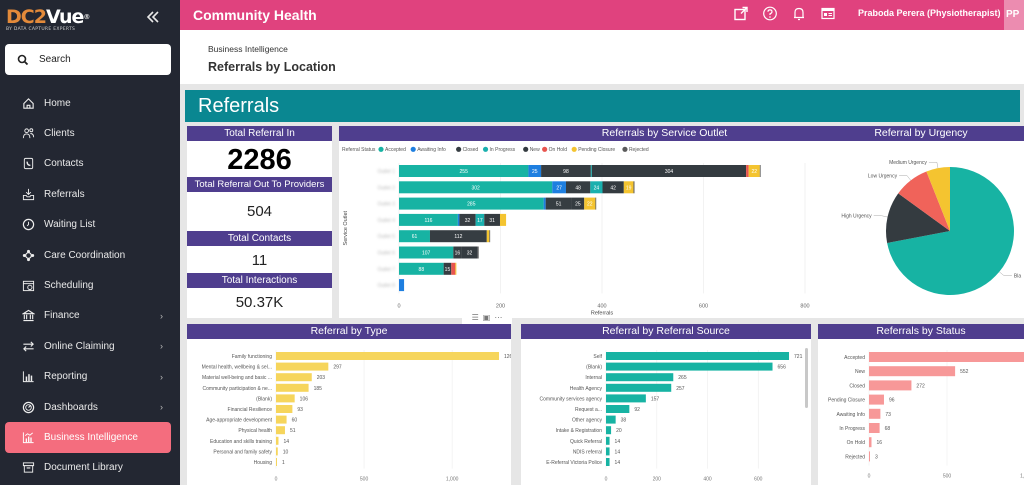  I want to click on legend-label: Pending Closure, so click(596, 150).